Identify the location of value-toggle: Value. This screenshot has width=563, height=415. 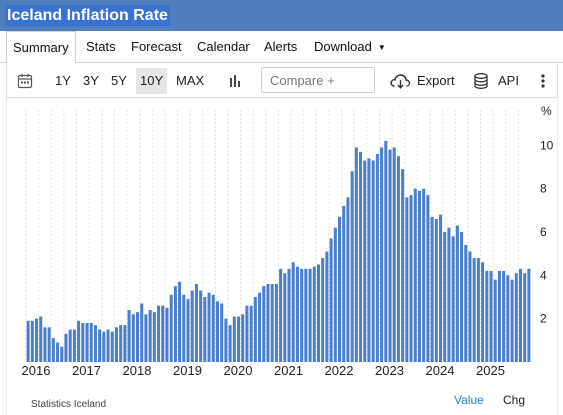
(469, 400).